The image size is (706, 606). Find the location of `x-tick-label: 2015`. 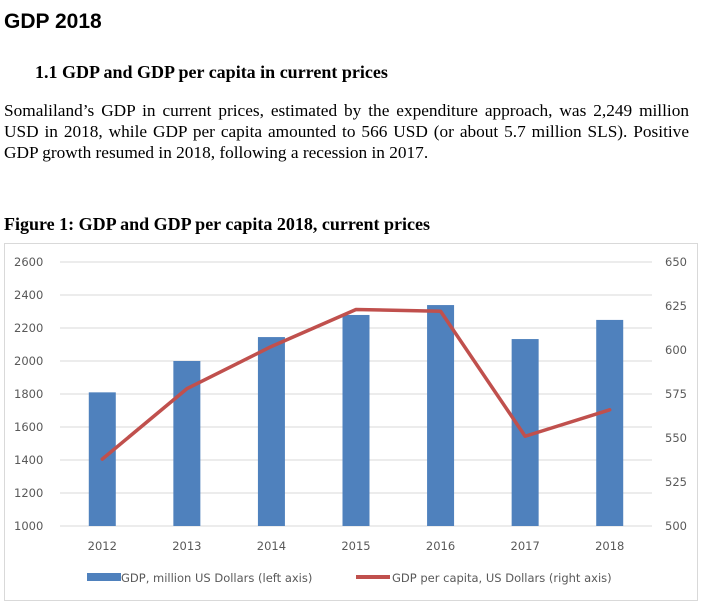

x-tick-label: 2015 is located at coordinates (355, 546).